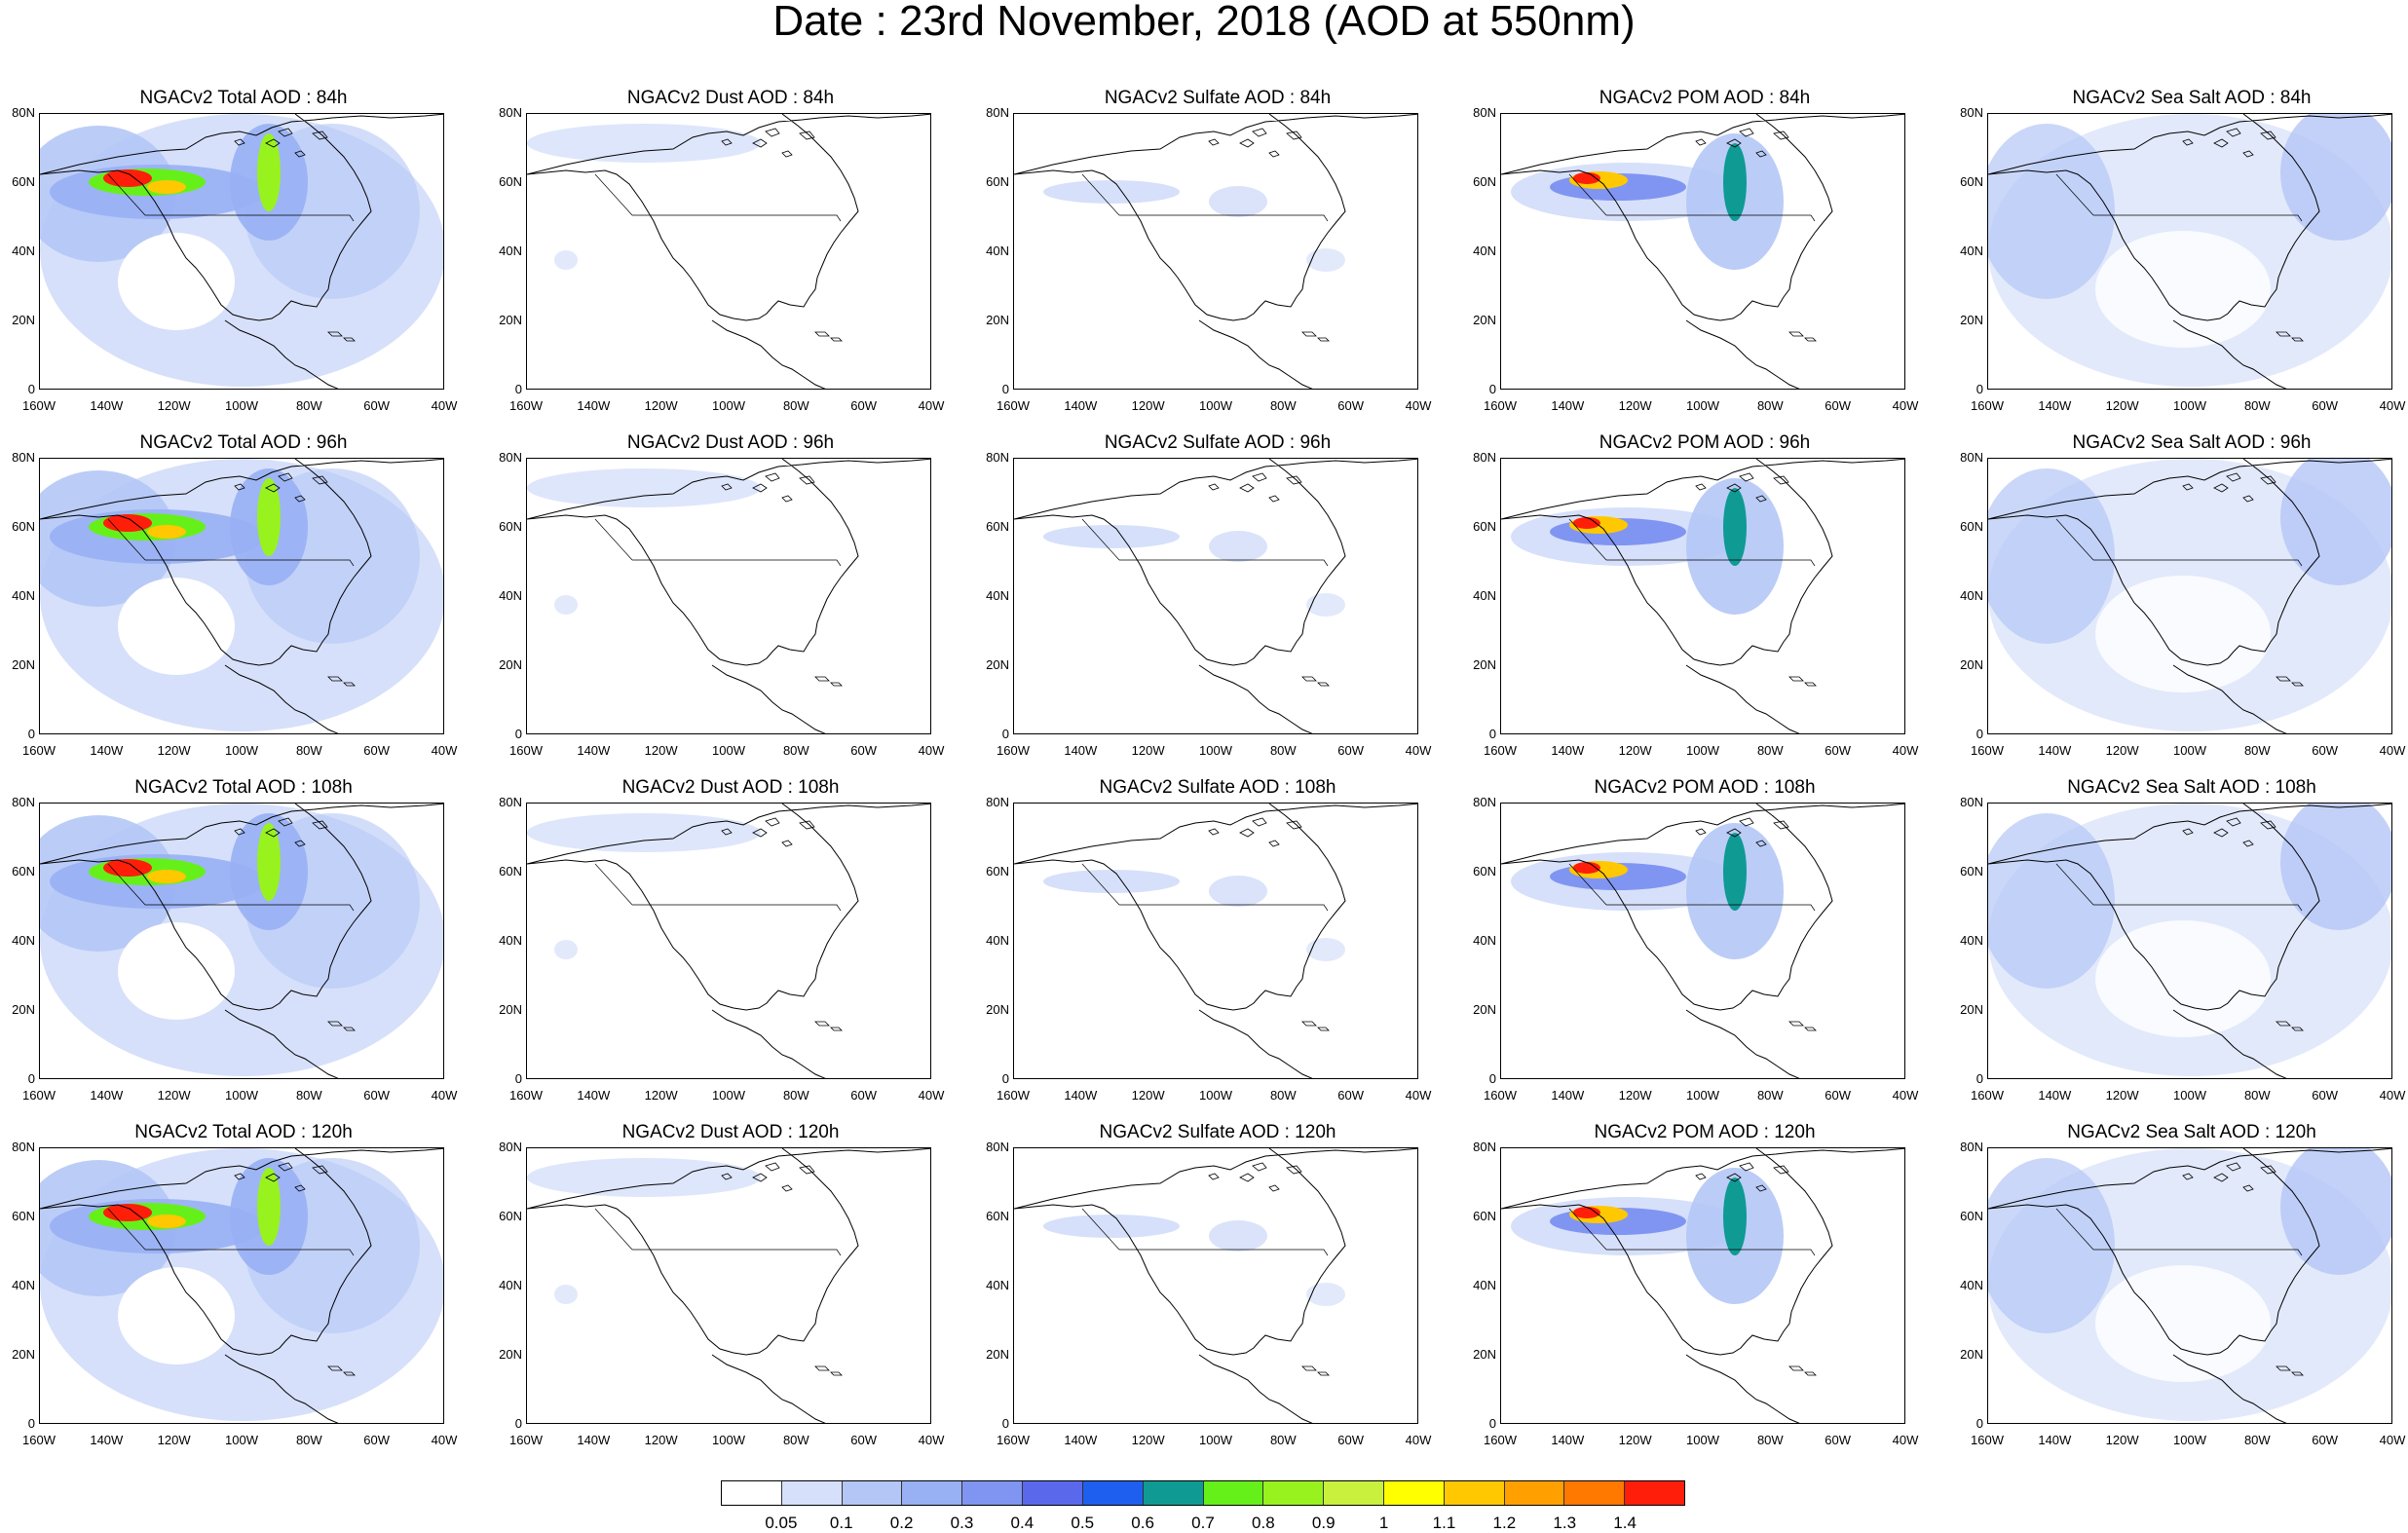 This screenshot has height=1533, width=2408. Describe the element at coordinates (1705, 1132) in the screenshot. I see `panel-title: NGACv2 POM AOD : 120h` at that location.